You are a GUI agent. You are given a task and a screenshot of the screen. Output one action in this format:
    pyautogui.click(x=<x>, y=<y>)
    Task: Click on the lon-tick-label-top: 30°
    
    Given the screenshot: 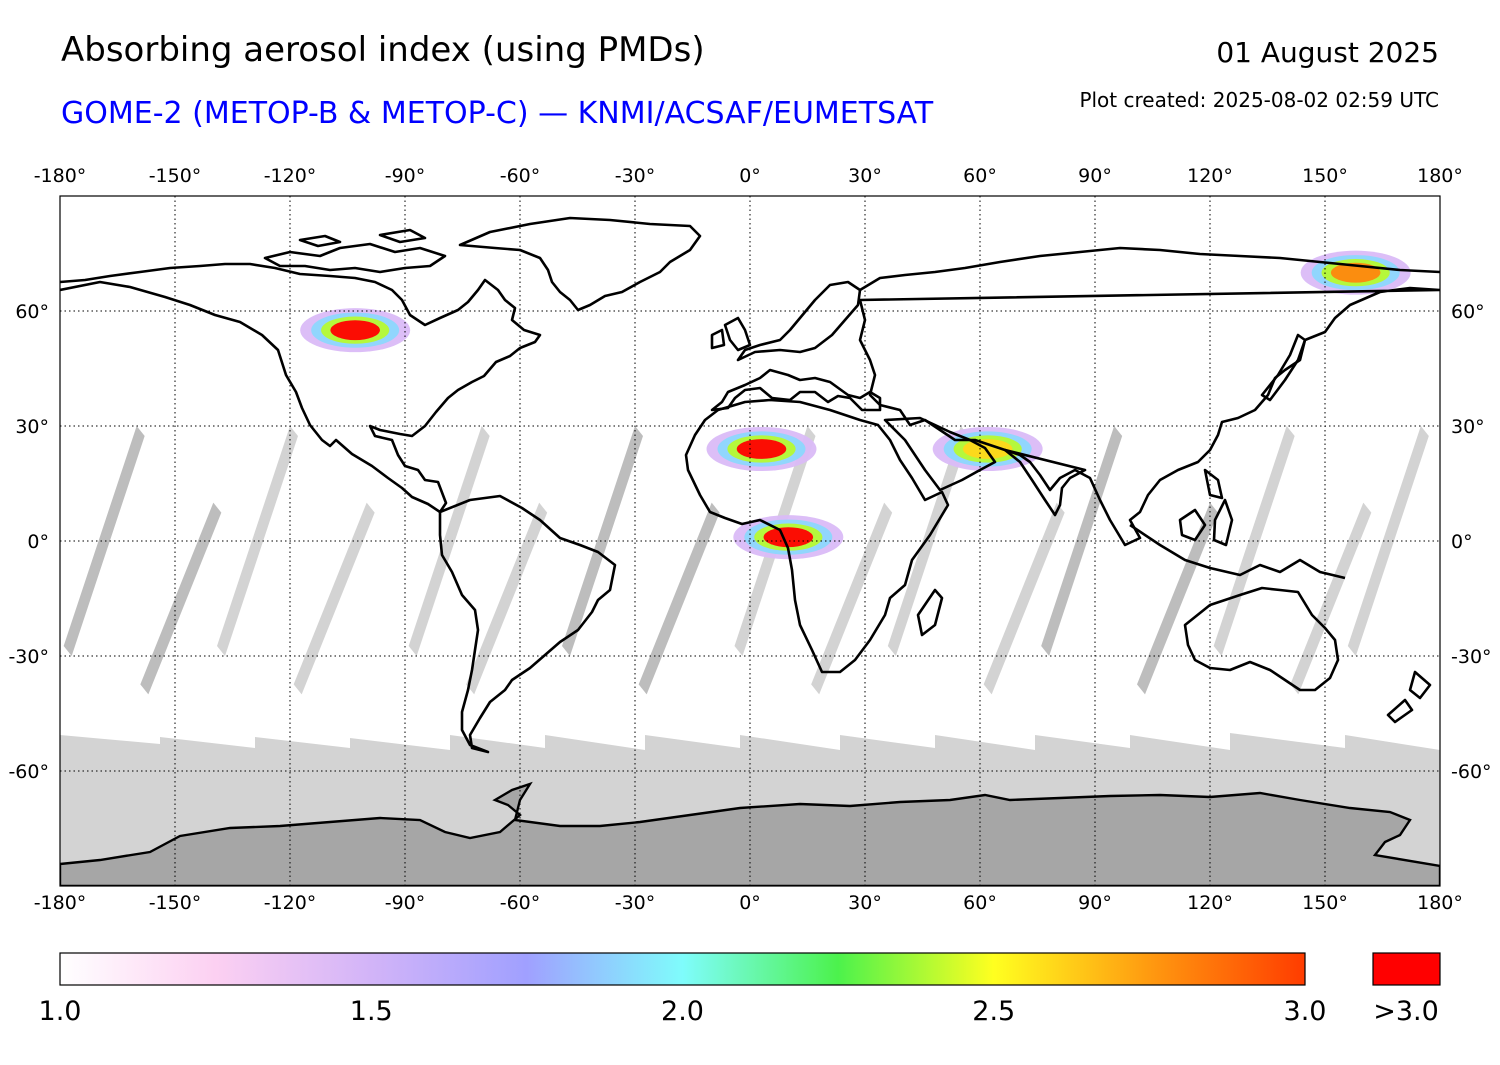 What is the action you would take?
    pyautogui.click(x=865, y=176)
    